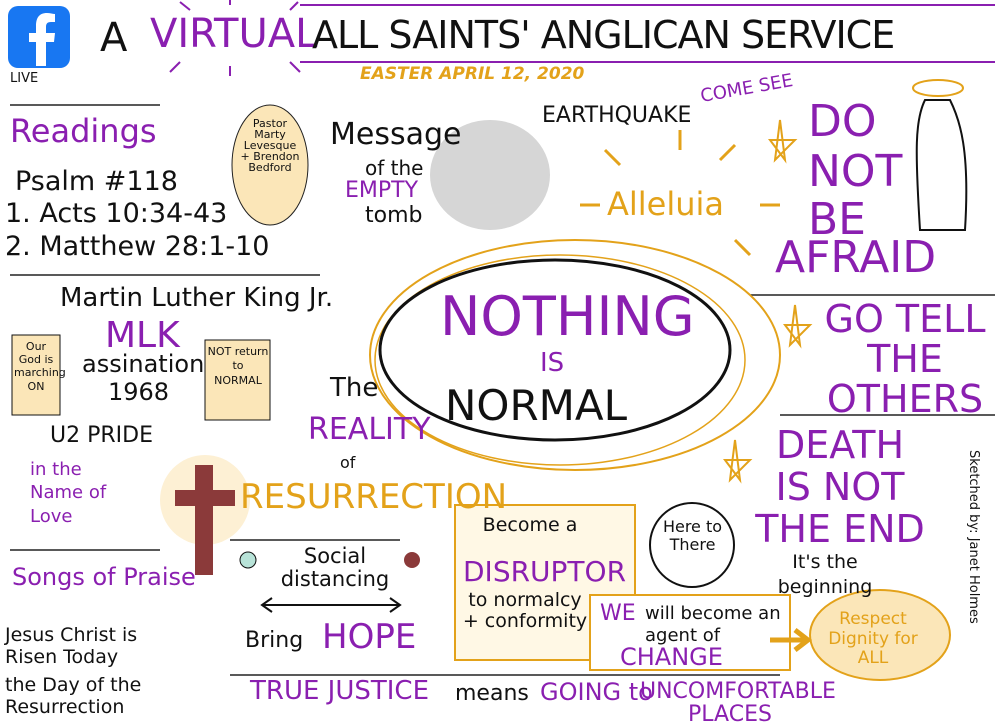  I want to click on social: Social distancing, so click(335, 568).